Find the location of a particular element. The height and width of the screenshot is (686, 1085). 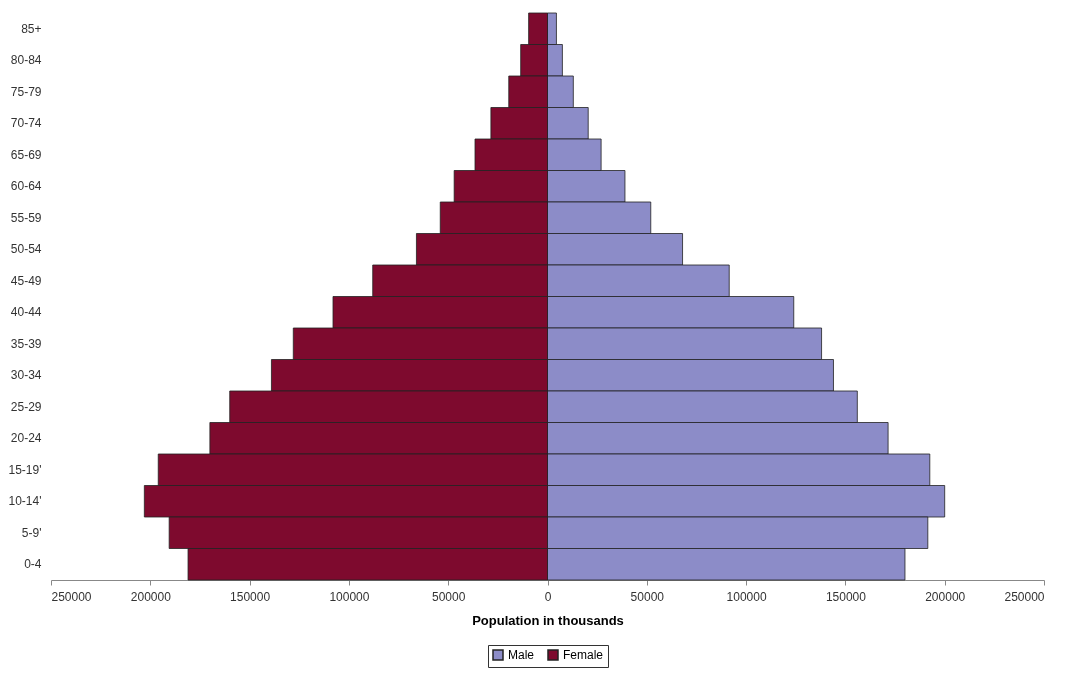

y-tick-label: 85+ is located at coordinates (31, 28).